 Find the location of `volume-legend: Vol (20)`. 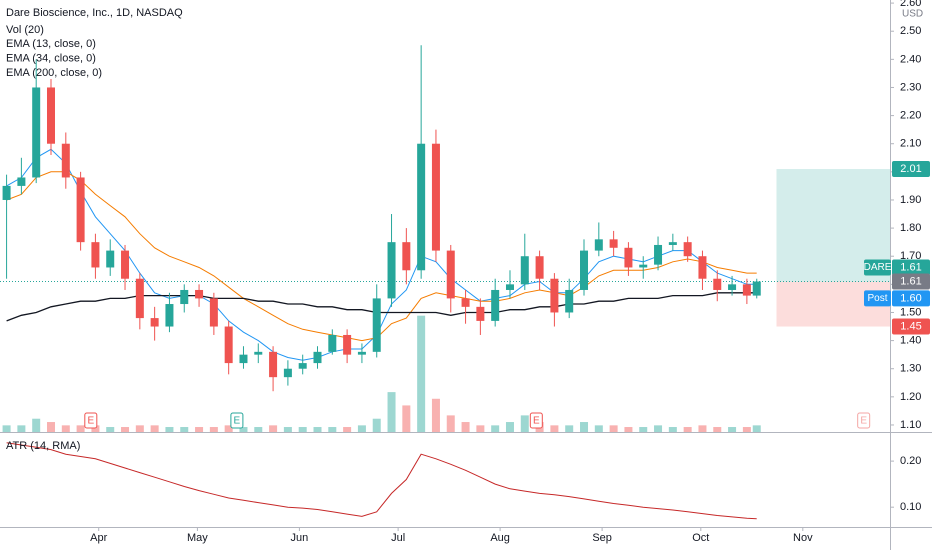

volume-legend: Vol (20) is located at coordinates (25, 30).